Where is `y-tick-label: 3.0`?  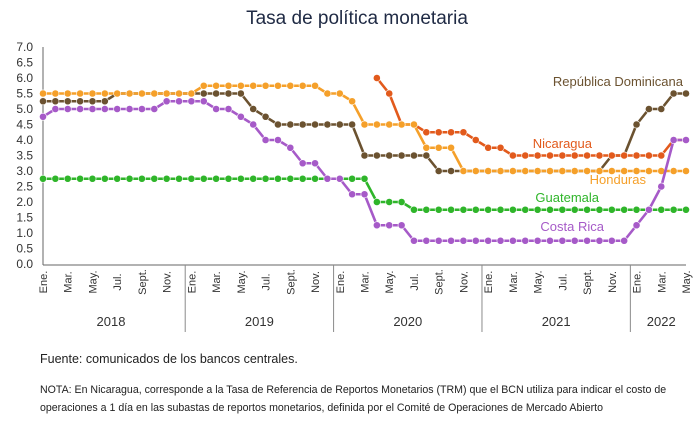
y-tick-label: 3.0 is located at coordinates (24, 171).